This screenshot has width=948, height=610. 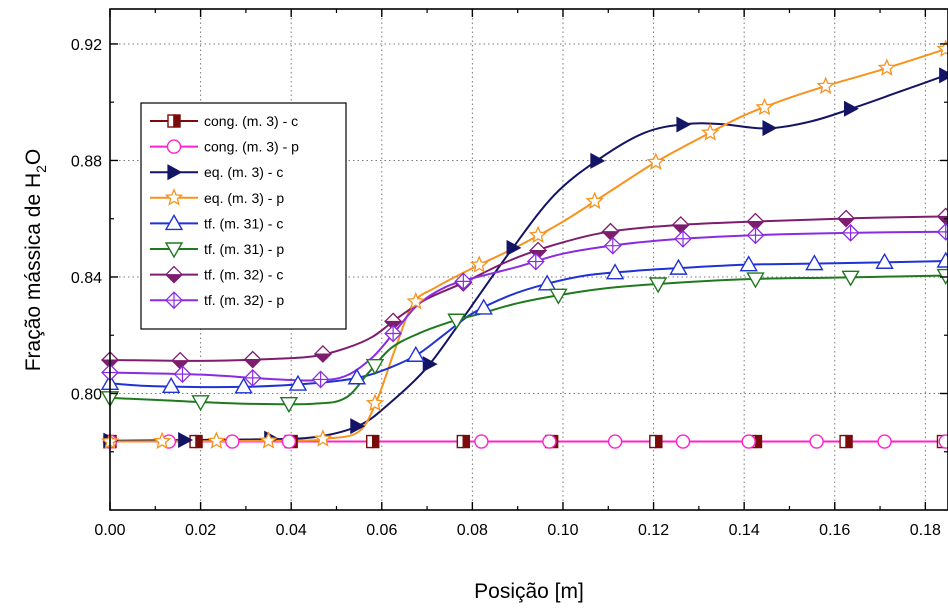 I want to click on x-tick-label: 0.02, so click(x=200, y=530).